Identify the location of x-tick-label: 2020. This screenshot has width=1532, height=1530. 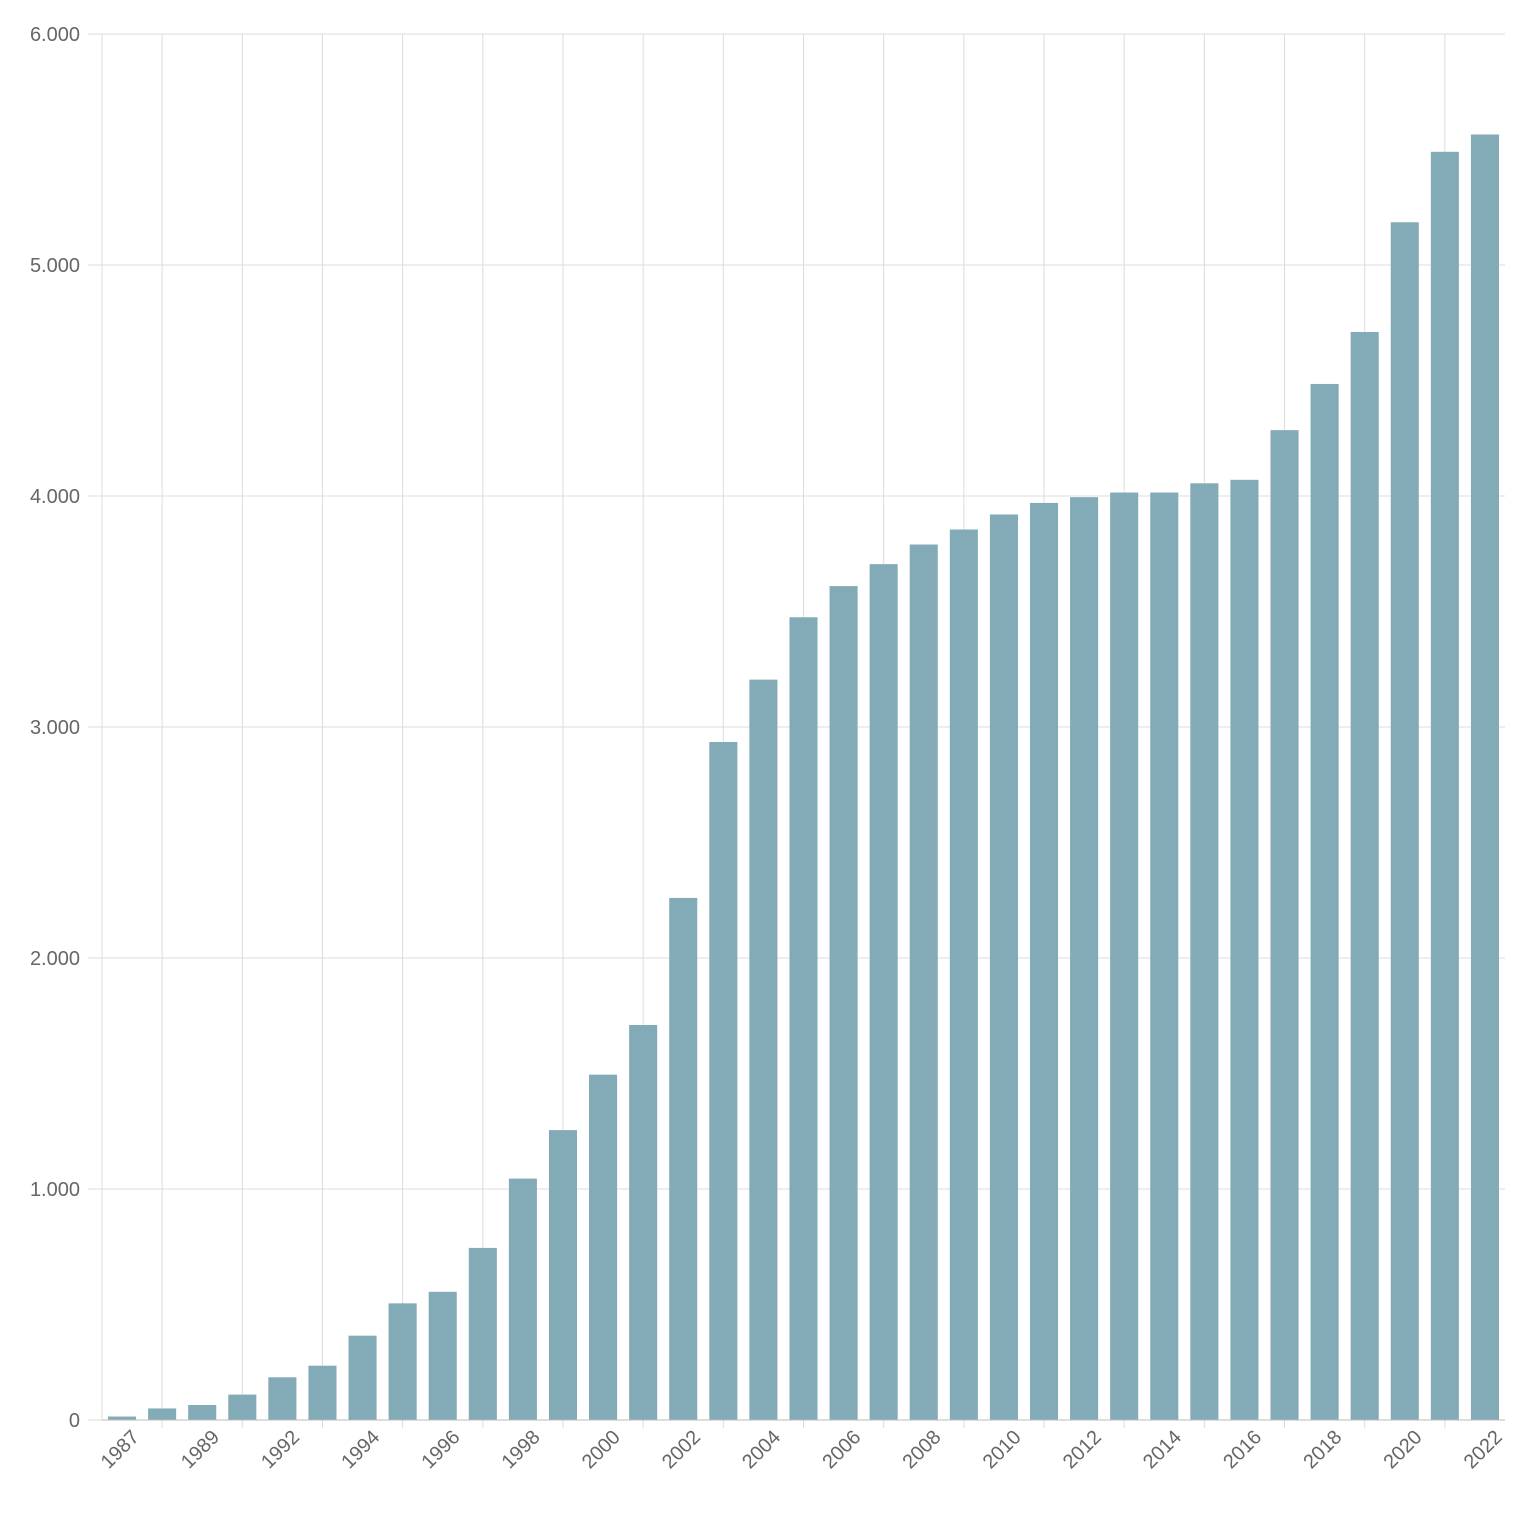
(1403, 1449).